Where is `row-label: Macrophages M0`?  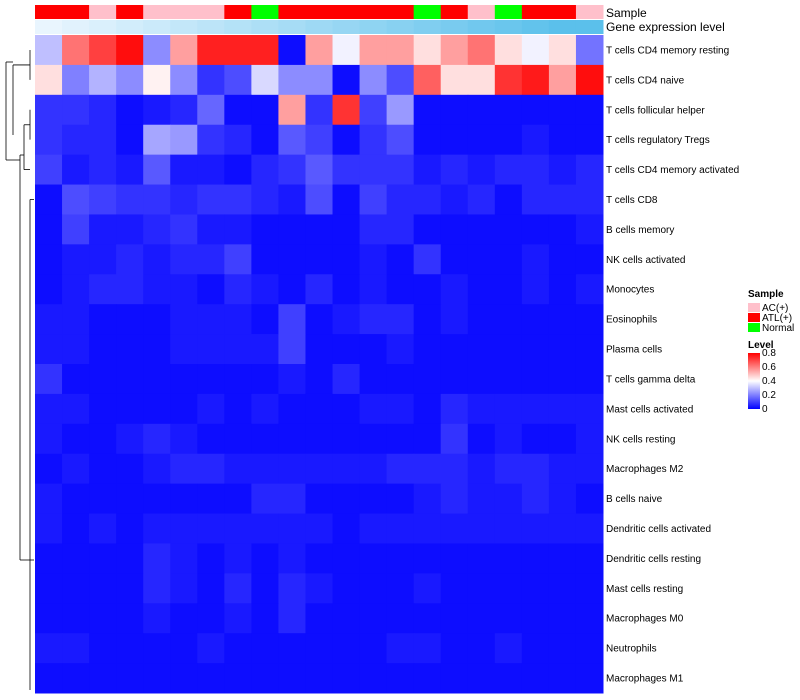 row-label: Macrophages M0 is located at coordinates (645, 619).